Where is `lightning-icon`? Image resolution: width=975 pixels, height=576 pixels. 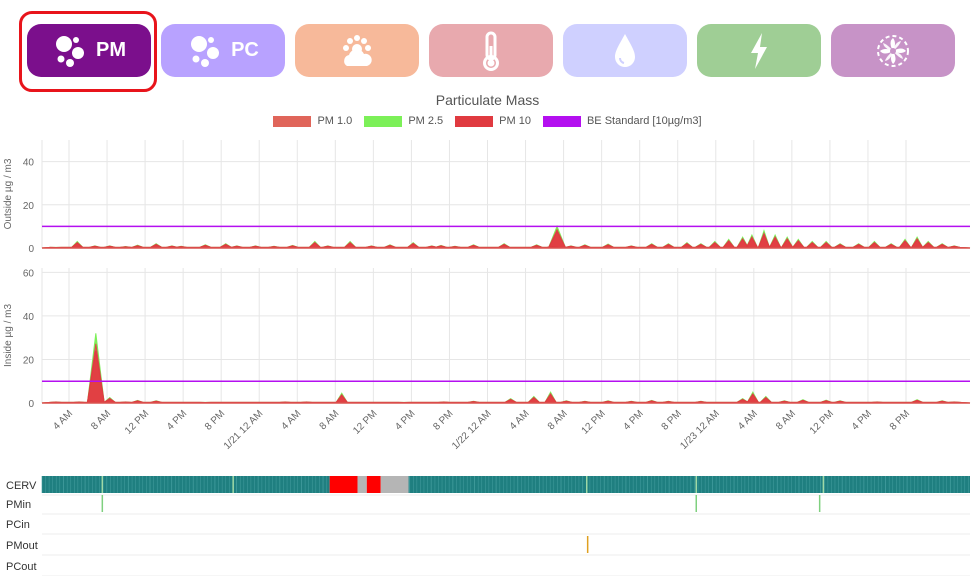
lightning-icon is located at coordinates (759, 51).